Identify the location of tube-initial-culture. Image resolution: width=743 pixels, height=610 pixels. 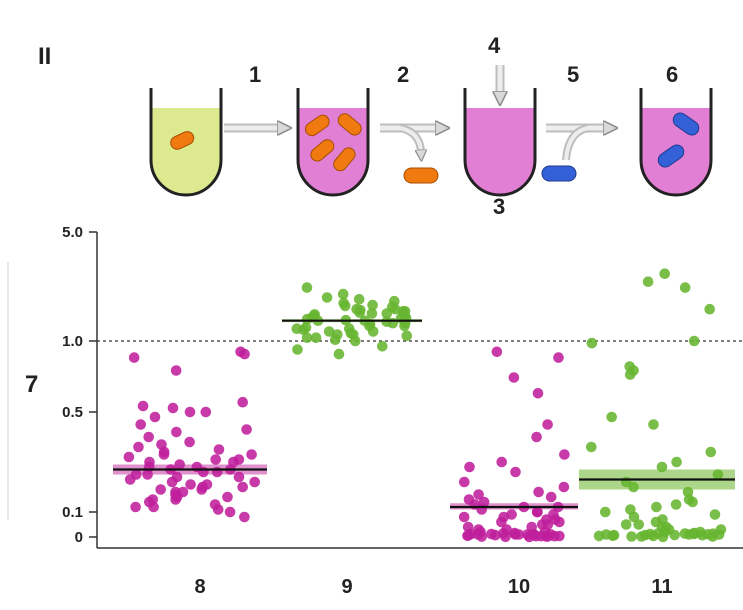
(186, 142).